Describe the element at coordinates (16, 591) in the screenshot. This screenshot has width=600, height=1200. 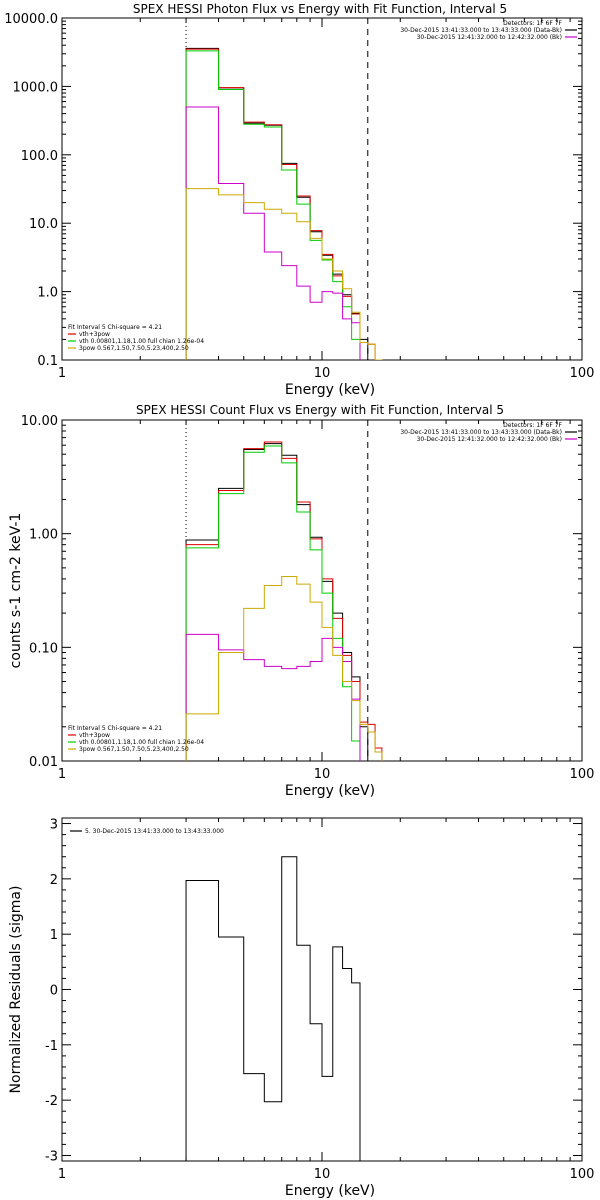
I see `y-axis-label: counts s-1 cm-2 keV-1` at that location.